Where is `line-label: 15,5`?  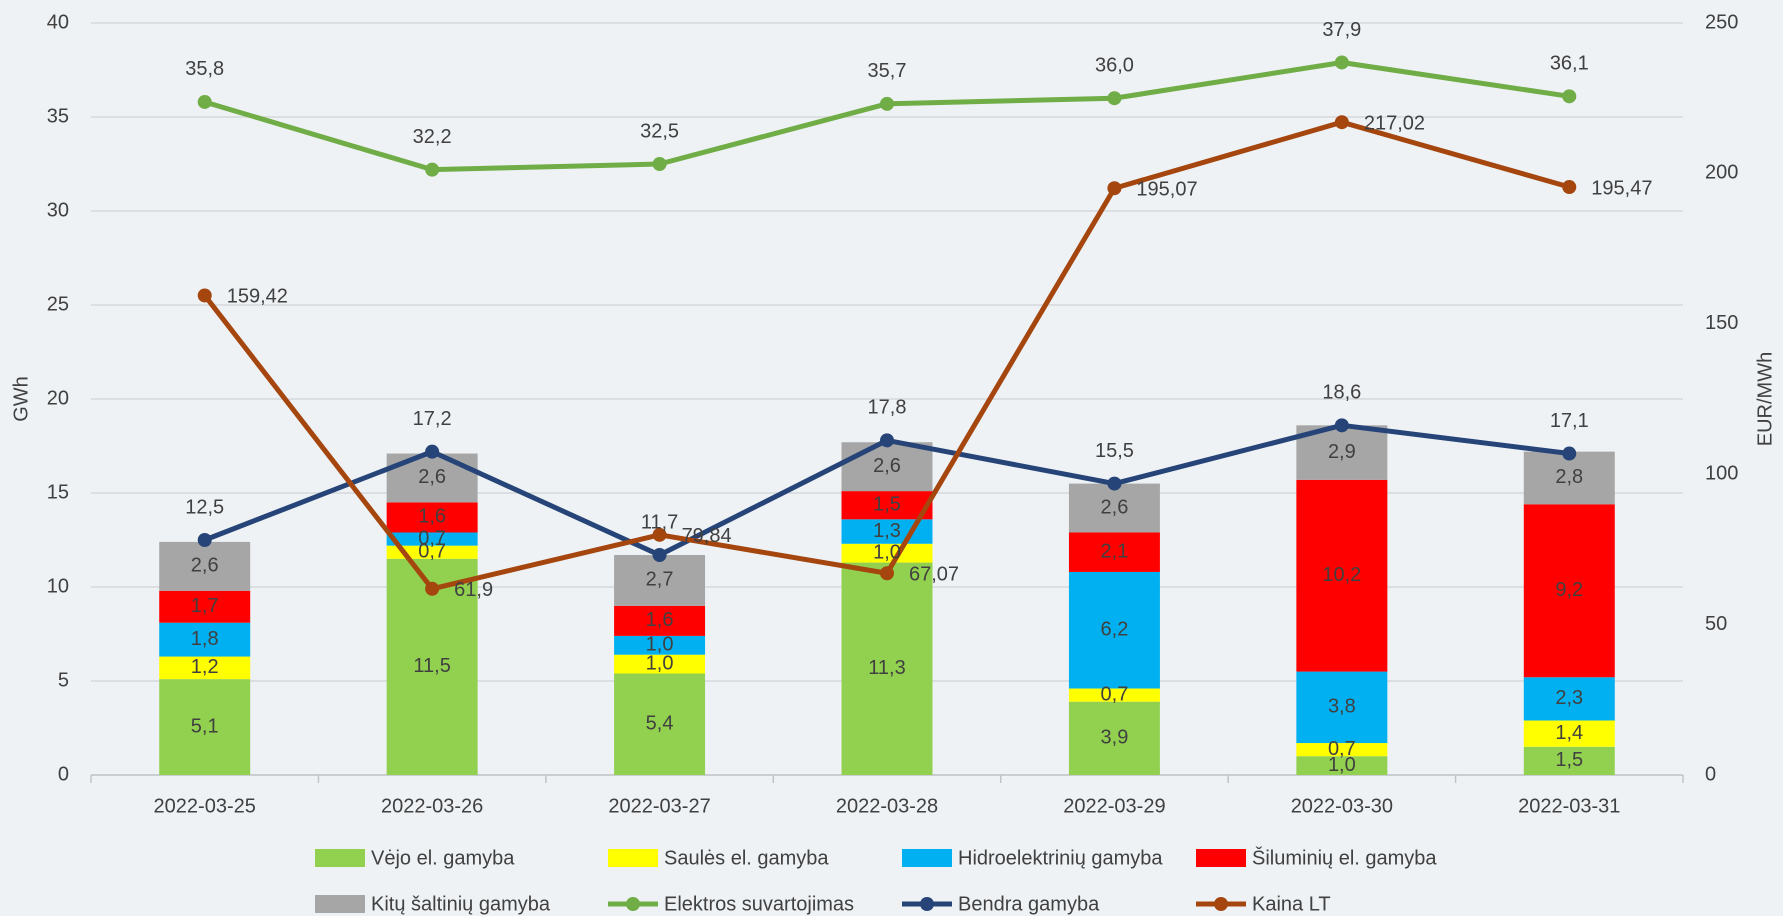
line-label: 15,5 is located at coordinates (1114, 451).